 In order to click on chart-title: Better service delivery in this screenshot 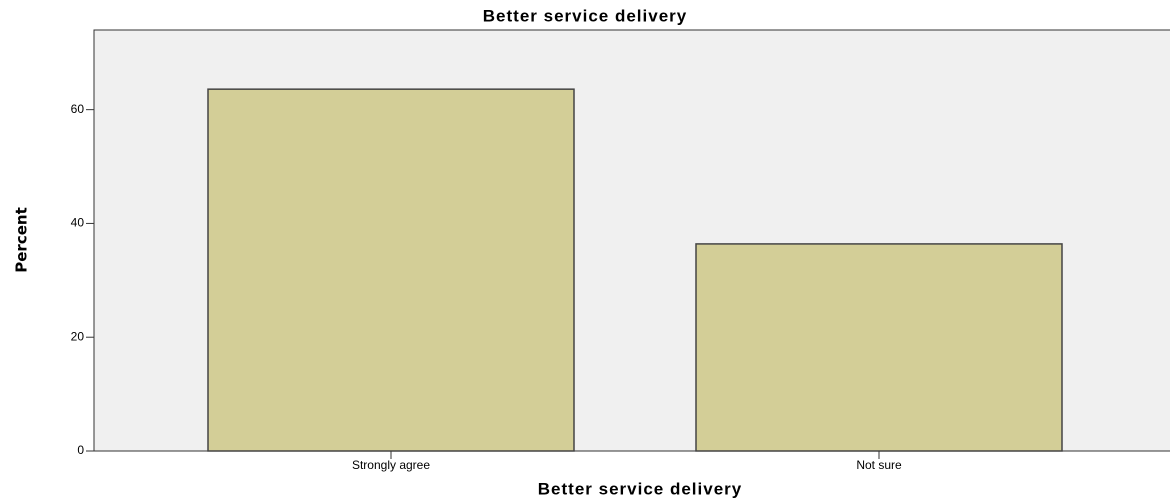, I will do `click(585, 15)`.